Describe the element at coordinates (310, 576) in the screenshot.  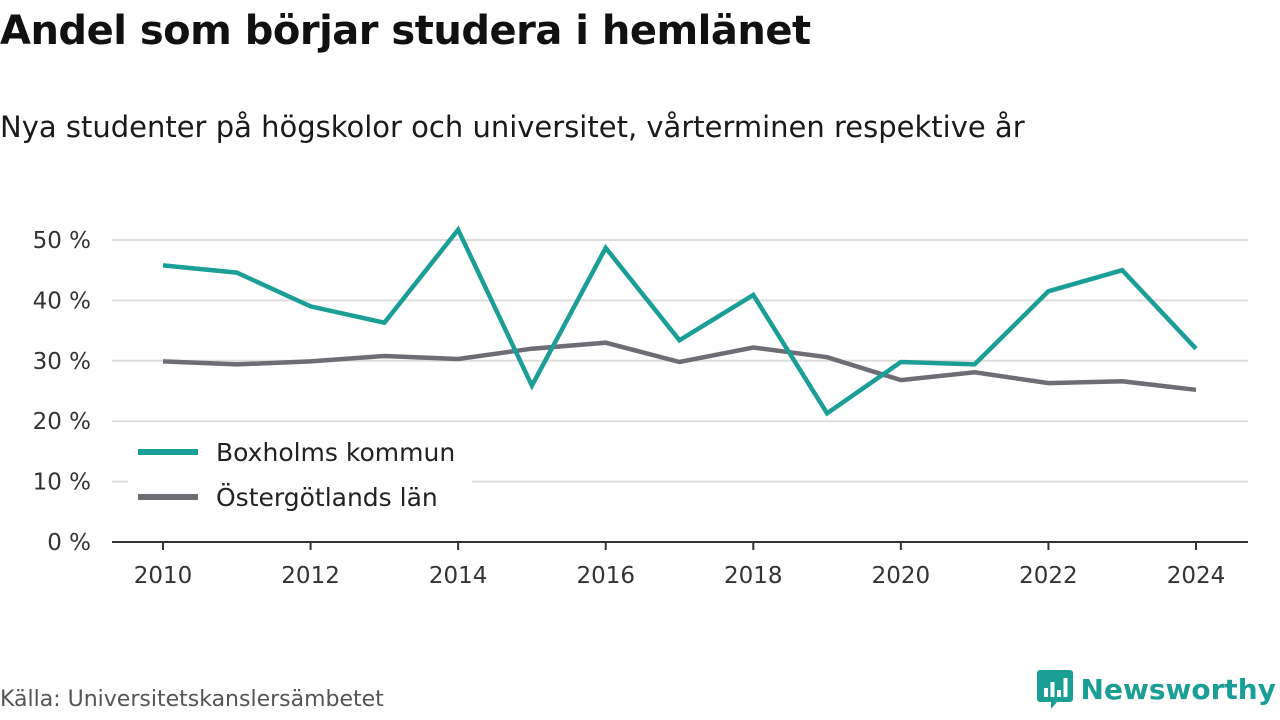
I see `x-tick-label: 2012` at that location.